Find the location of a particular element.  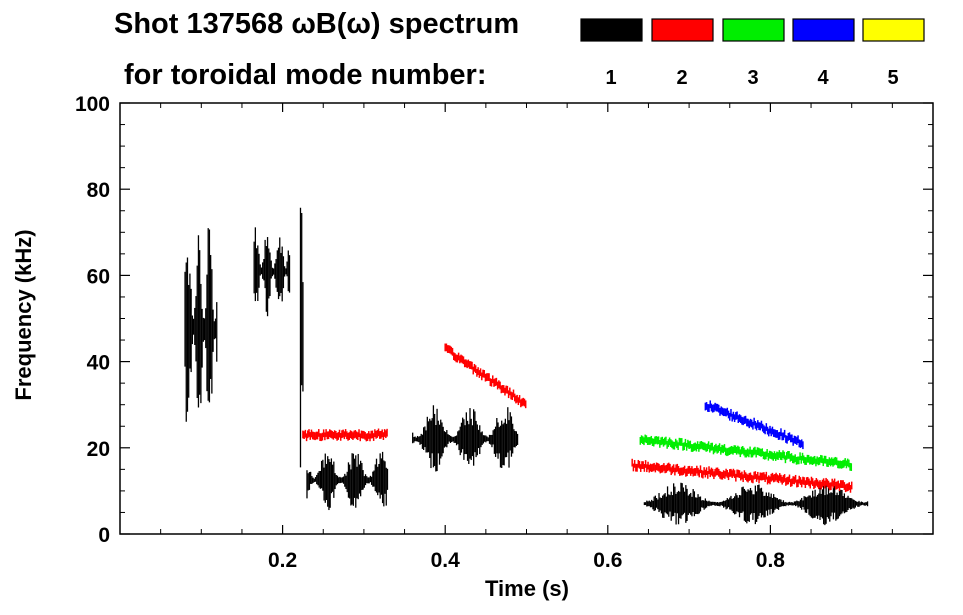

y-tick-label: 80 is located at coordinates (98, 190).